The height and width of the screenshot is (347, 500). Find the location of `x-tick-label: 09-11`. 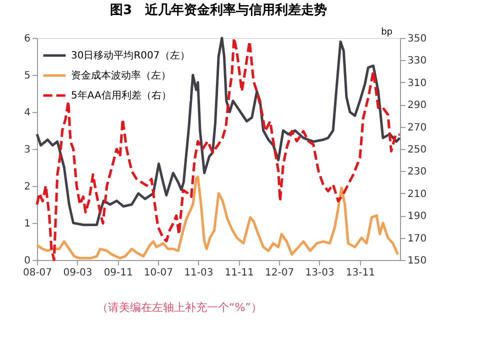

x-tick-label: 09-11 is located at coordinates (118, 273).